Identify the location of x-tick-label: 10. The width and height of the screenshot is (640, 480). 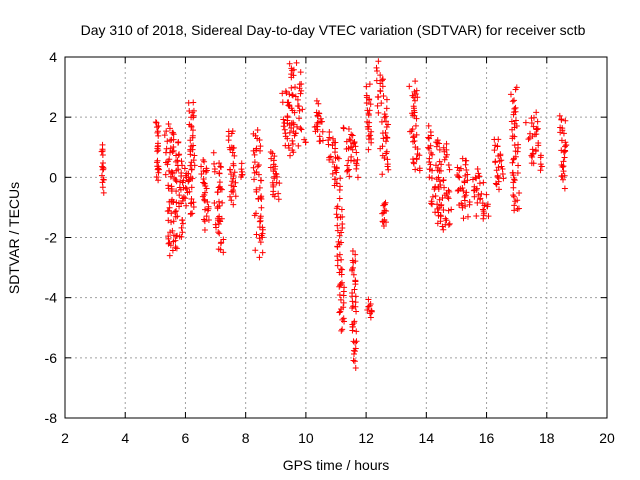
(306, 438).